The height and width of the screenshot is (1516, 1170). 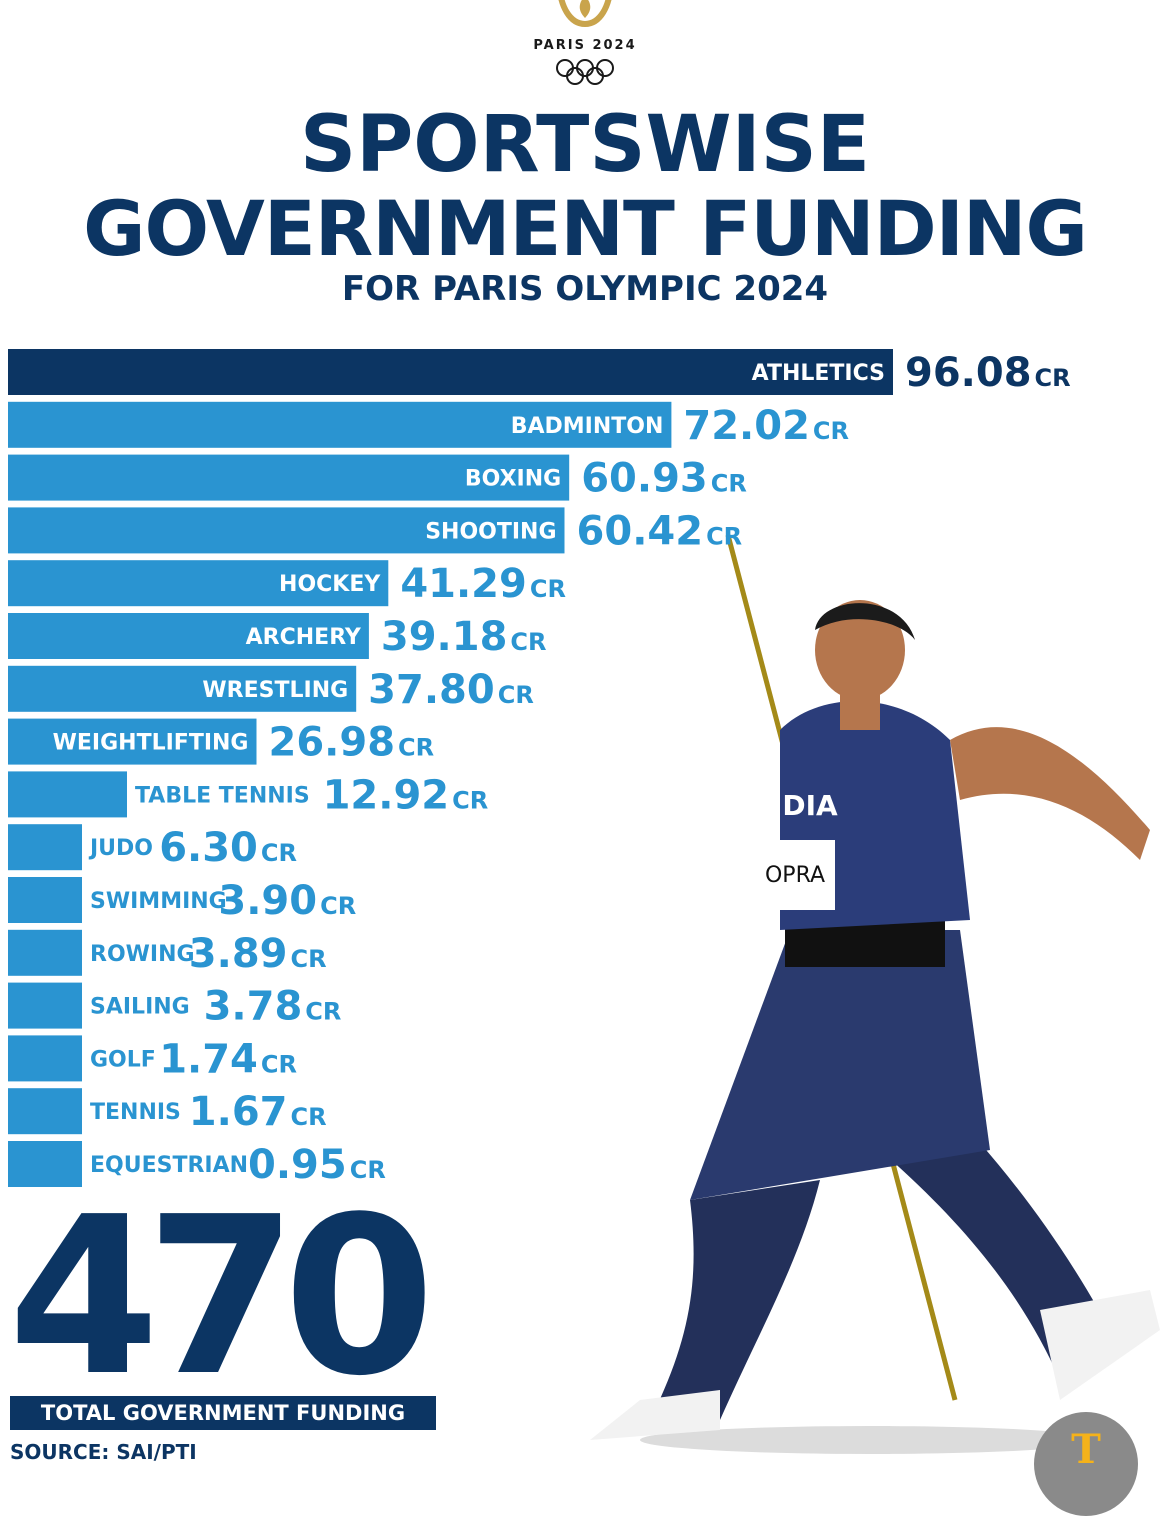 I want to click on total-funding-label: TOTAL GOVERNMENT FUNDING, so click(x=223, y=1413).